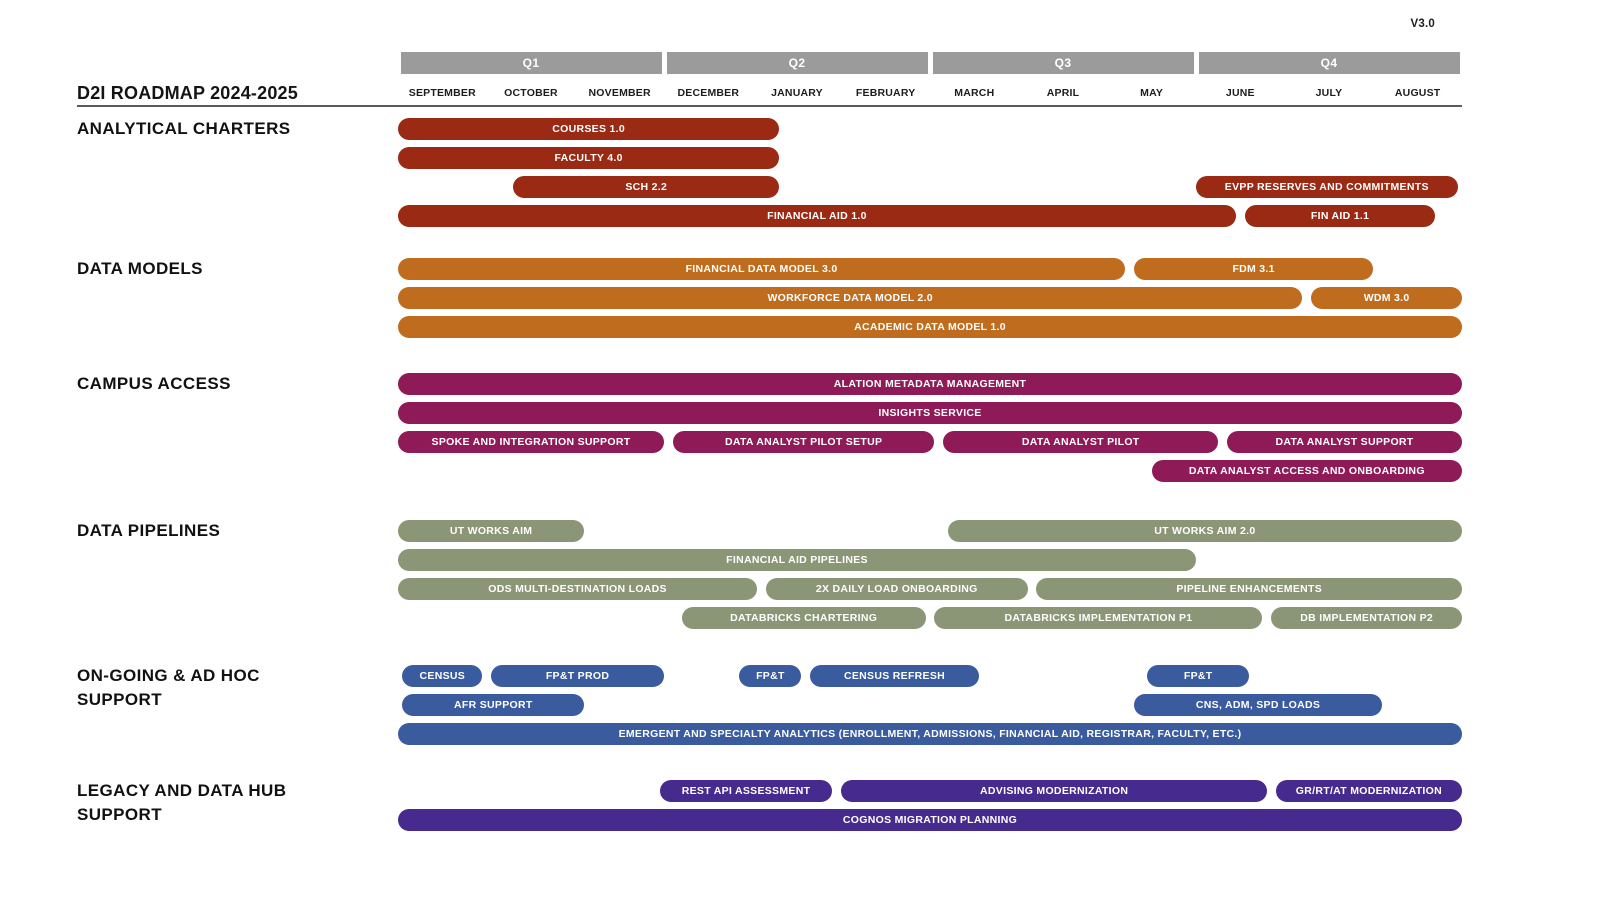 This screenshot has width=1600, height=900. Describe the element at coordinates (1098, 618) in the screenshot. I see `task-bar-databricks-implementation-p1: DATABRICKS IMPLEMENTATION P1` at that location.